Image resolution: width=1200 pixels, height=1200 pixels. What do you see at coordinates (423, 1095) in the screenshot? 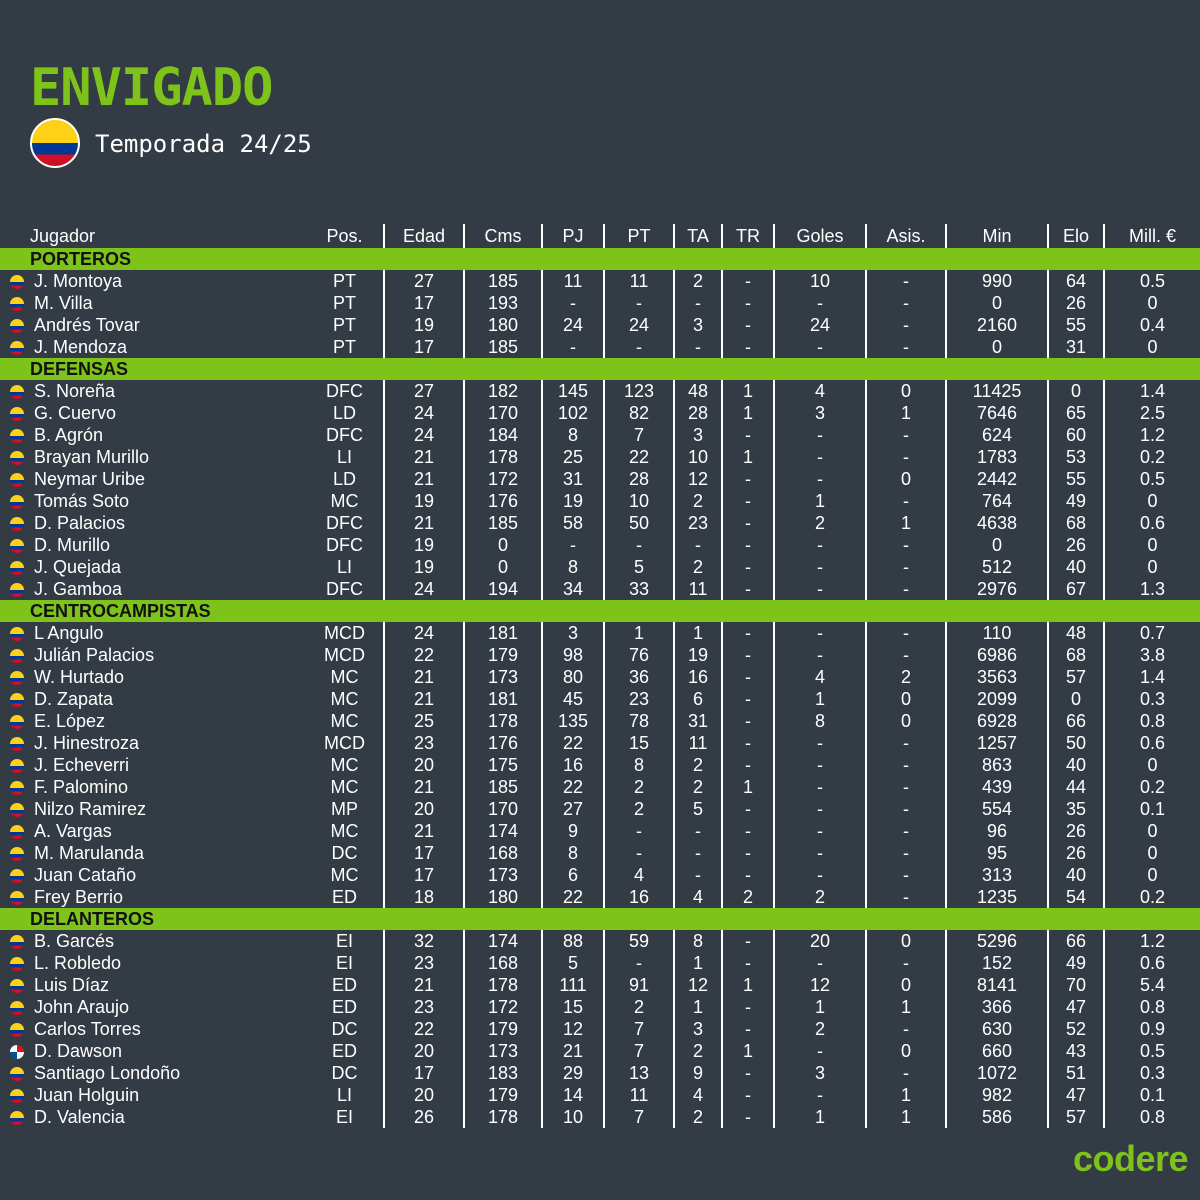
I see `cell-age: 20` at bounding box center [423, 1095].